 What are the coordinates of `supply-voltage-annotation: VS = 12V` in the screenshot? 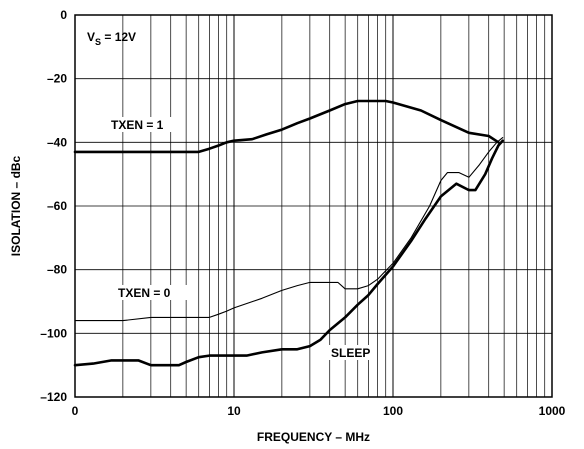 It's located at (111, 38).